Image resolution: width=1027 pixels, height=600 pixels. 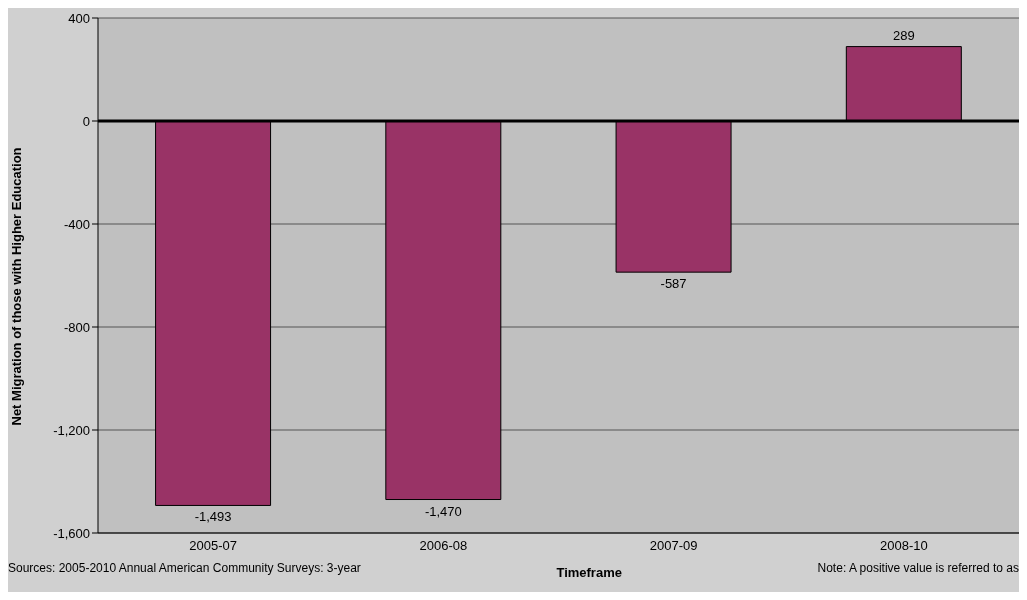 What do you see at coordinates (589, 572) in the screenshot?
I see `x-axis-title: Timeframe` at bounding box center [589, 572].